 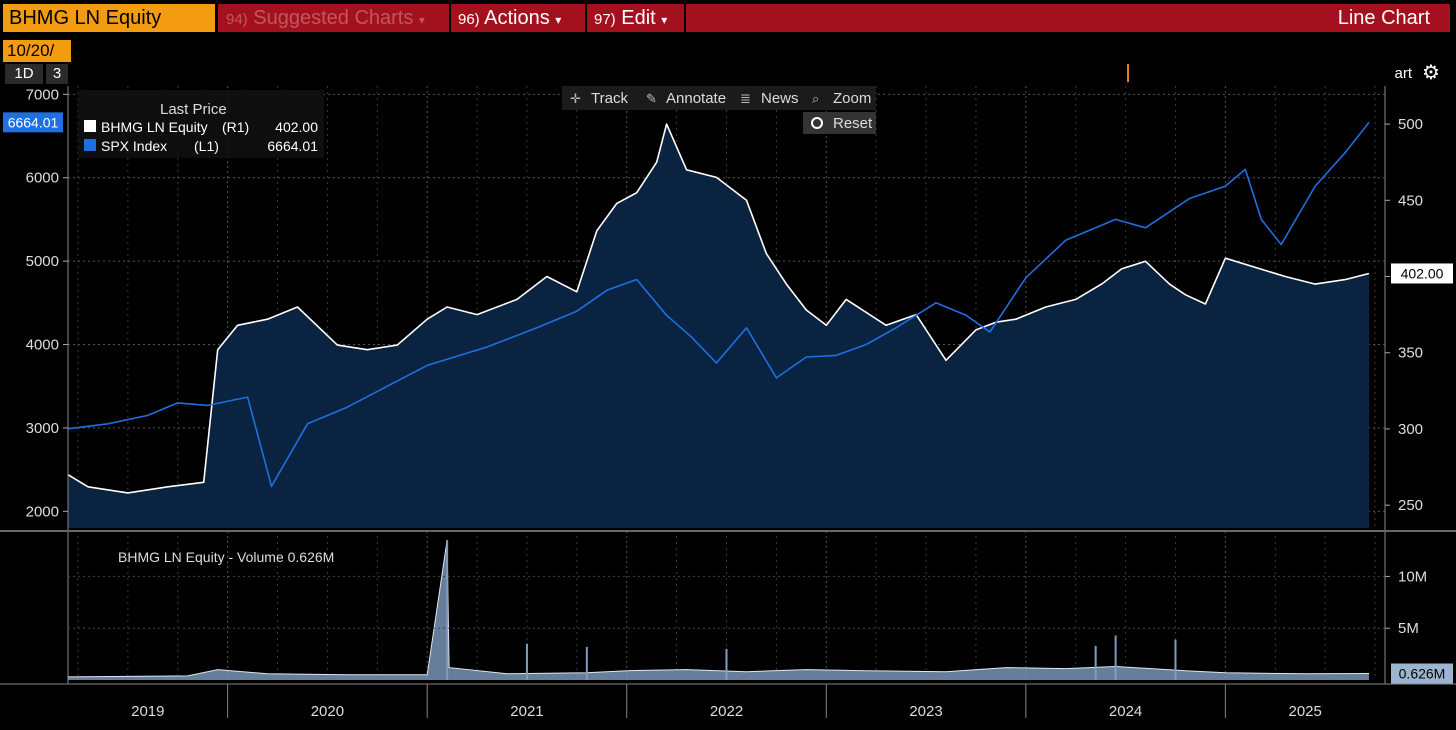 I want to click on zoom-icon: ⌕, so click(x=815, y=98).